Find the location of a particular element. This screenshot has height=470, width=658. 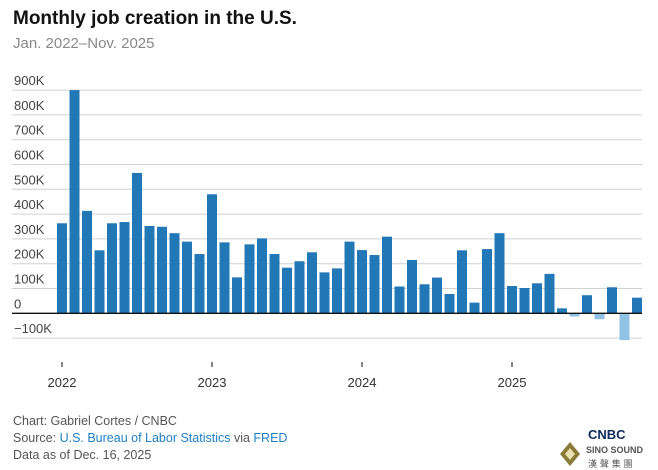

svg-text: 漢 聲 集 團 is located at coordinates (610, 464).